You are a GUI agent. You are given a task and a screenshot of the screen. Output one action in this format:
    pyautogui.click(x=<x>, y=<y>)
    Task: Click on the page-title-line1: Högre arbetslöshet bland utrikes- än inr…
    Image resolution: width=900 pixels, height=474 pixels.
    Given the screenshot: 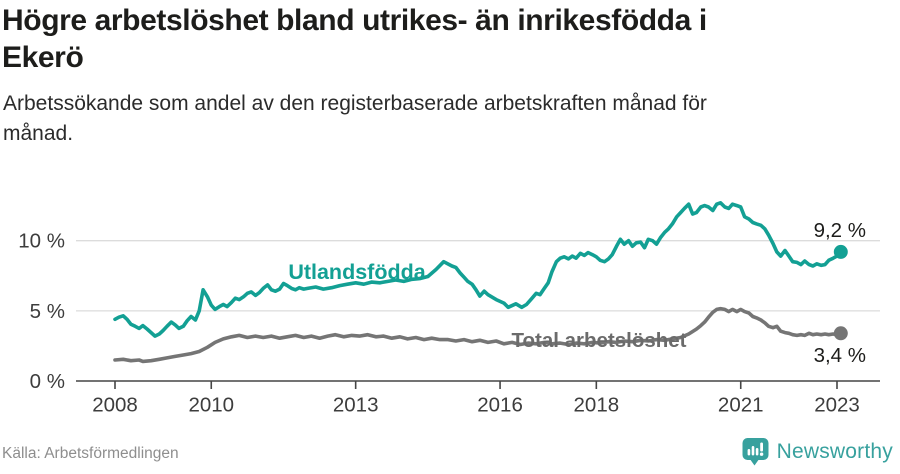 What is the action you would take?
    pyautogui.click(x=354, y=20)
    